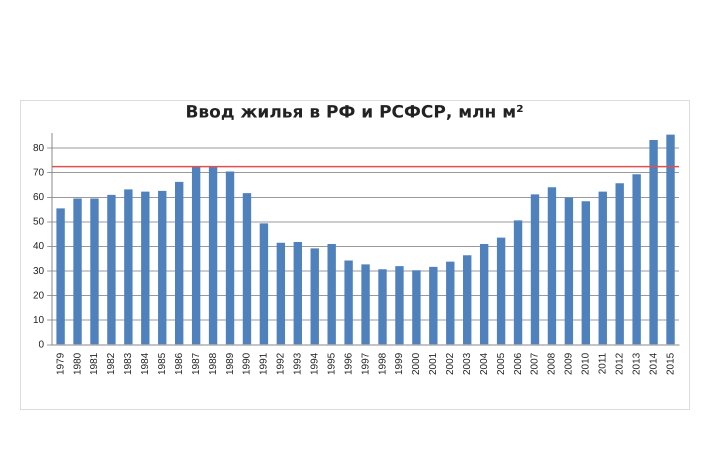 The width and height of the screenshot is (707, 463). What do you see at coordinates (348, 364) in the screenshot?
I see `x-tick-label: 1996` at bounding box center [348, 364].